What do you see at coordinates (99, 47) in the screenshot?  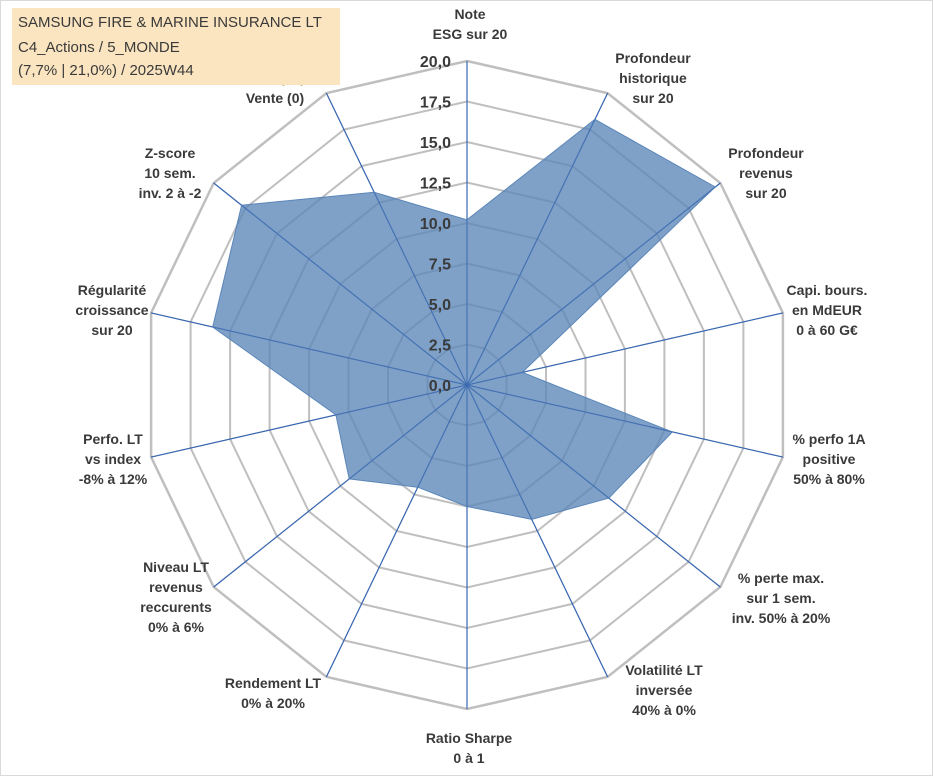 I see `portfolio-label: C4_Actions / 5_MONDE` at bounding box center [99, 47].